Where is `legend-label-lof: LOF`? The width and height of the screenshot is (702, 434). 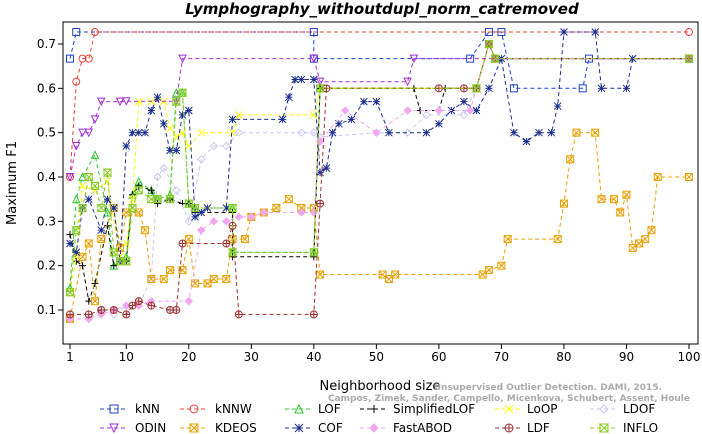
legend-label-lof: LOF is located at coordinates (329, 409).